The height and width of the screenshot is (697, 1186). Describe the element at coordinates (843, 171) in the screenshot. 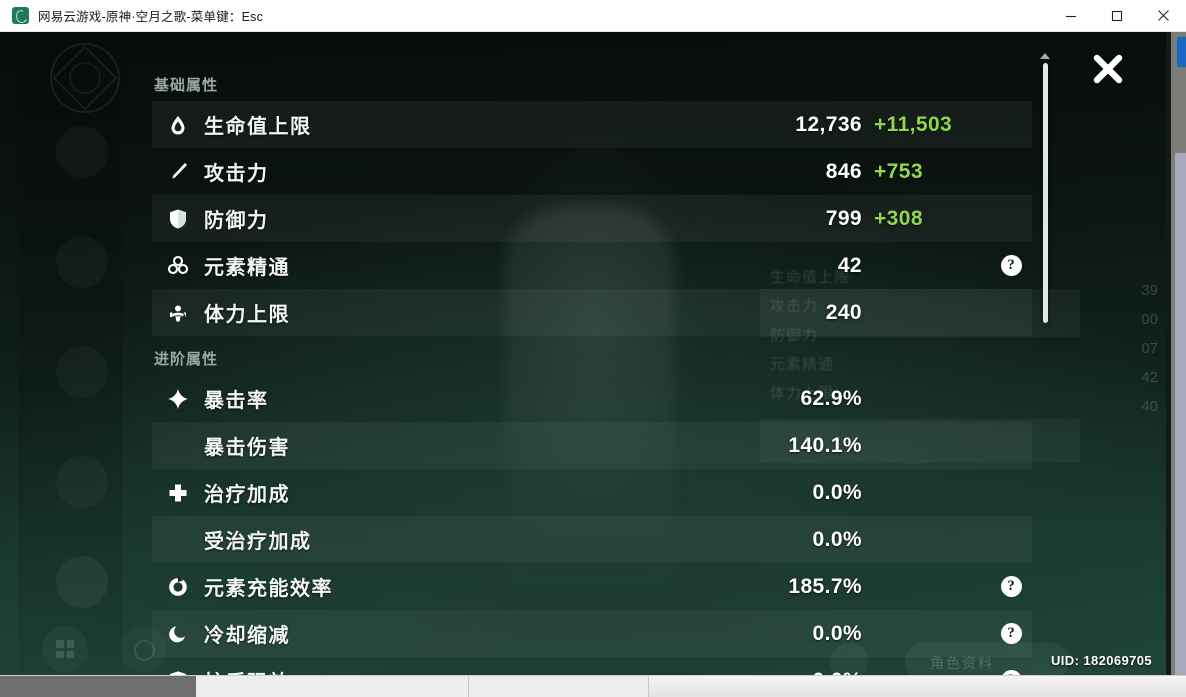

I see `stat-value: 846` at that location.